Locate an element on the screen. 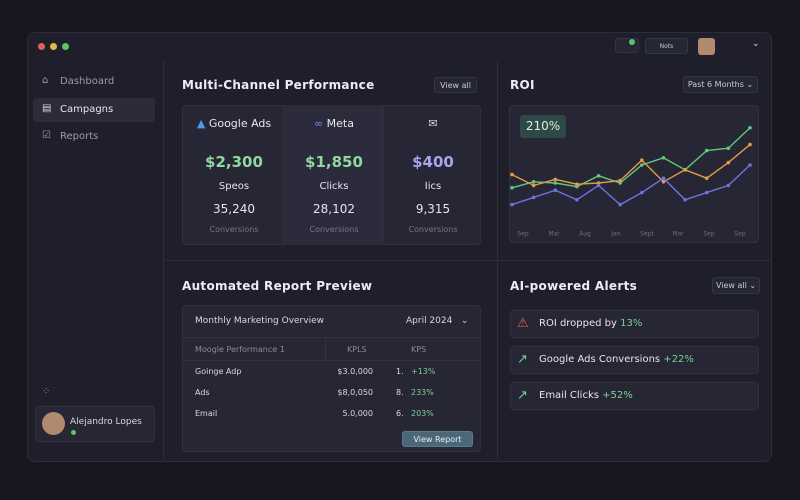 The height and width of the screenshot is (500, 800). period-dropdown: Past 6 Months ⌄ is located at coordinates (720, 84).